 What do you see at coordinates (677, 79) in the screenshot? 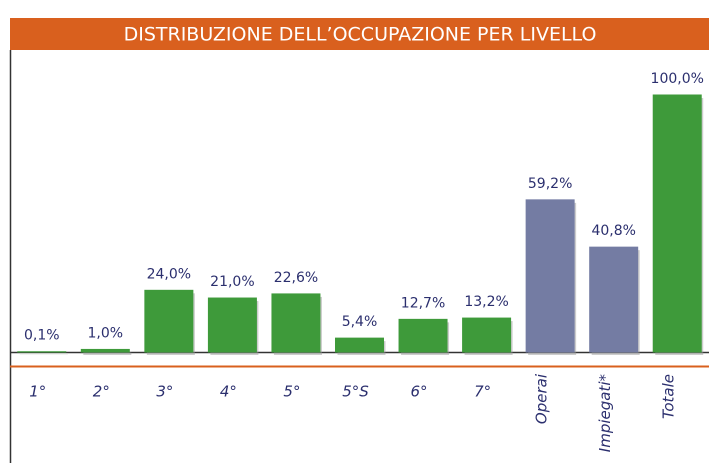
I see `value-label: 100,0%` at bounding box center [677, 79].